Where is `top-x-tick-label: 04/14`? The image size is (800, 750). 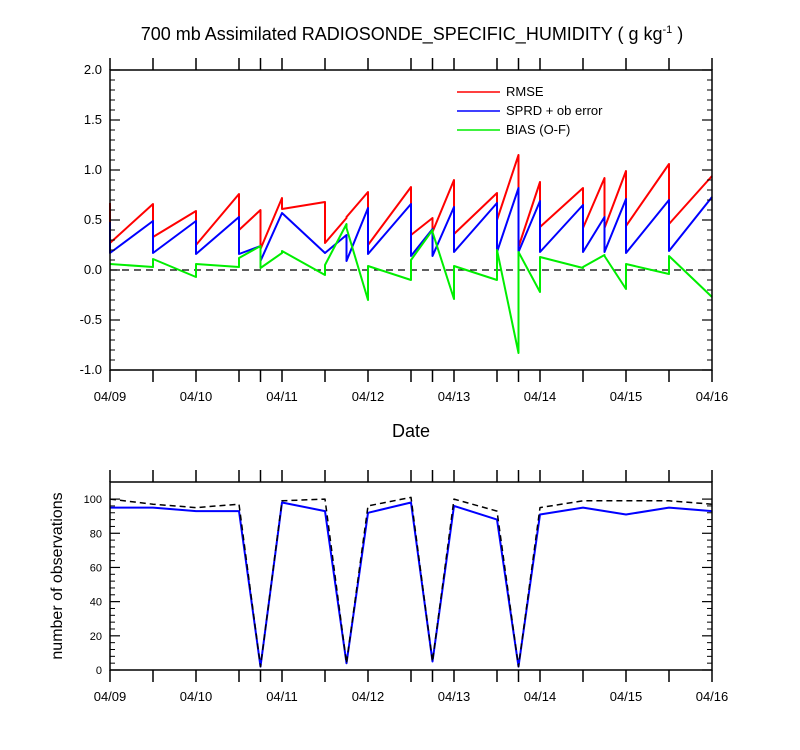 top-x-tick-label: 04/14 is located at coordinates (540, 396).